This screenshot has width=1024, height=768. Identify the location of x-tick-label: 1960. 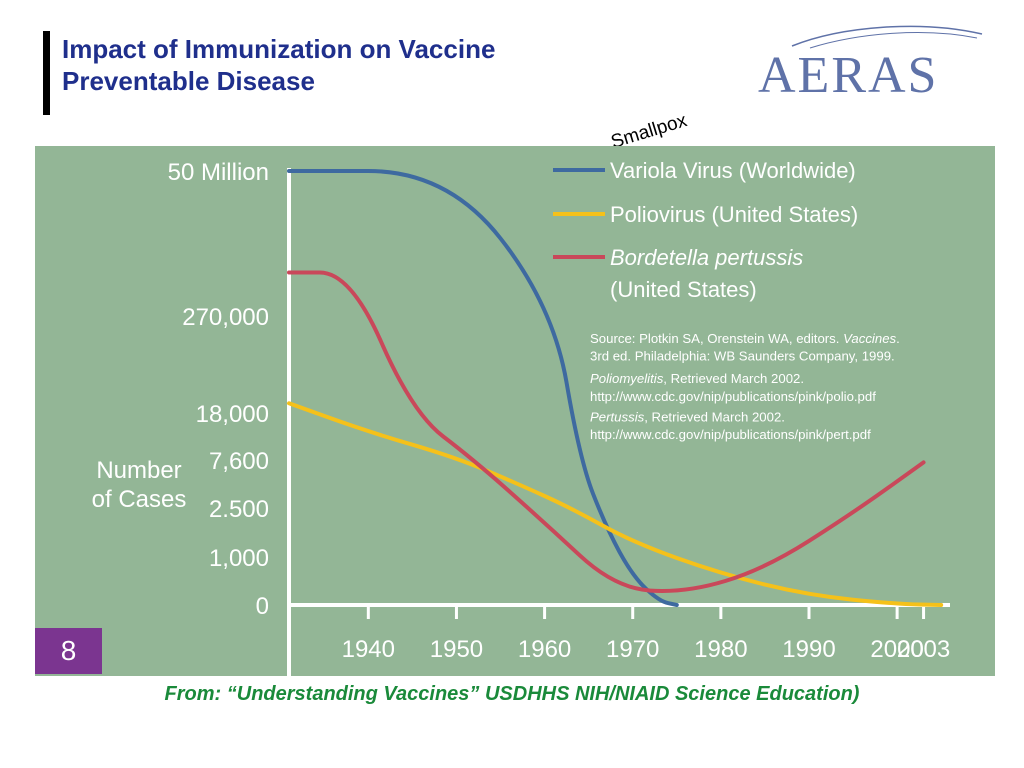
(544, 649).